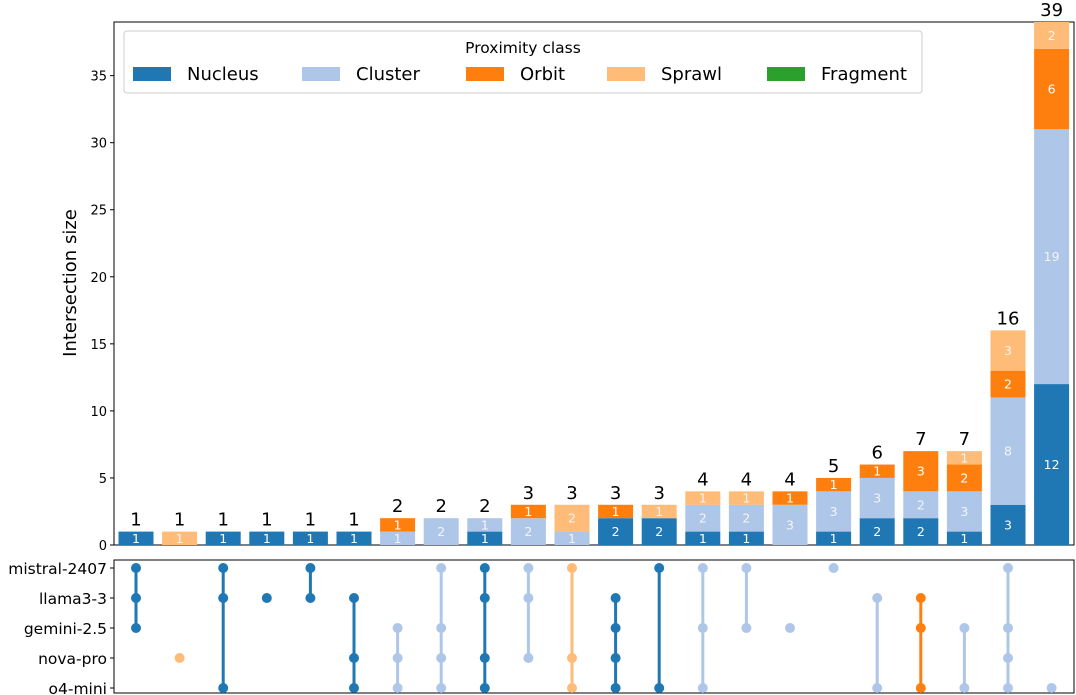  I want to click on bar-total-label: 5, so click(833, 466).